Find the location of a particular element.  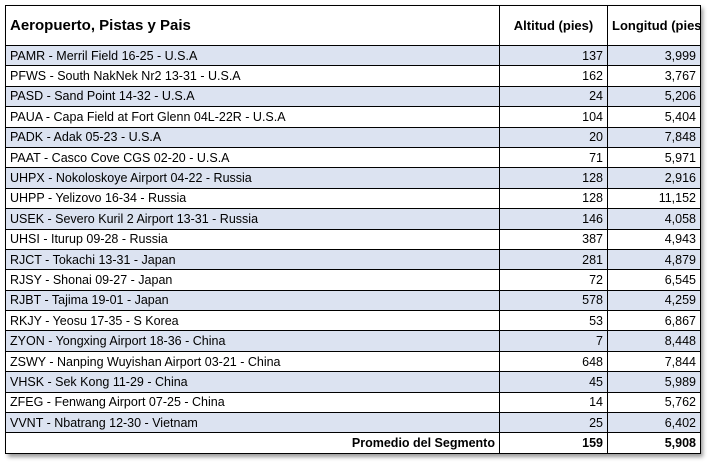

value-cell: 5,762 is located at coordinates (654, 402).